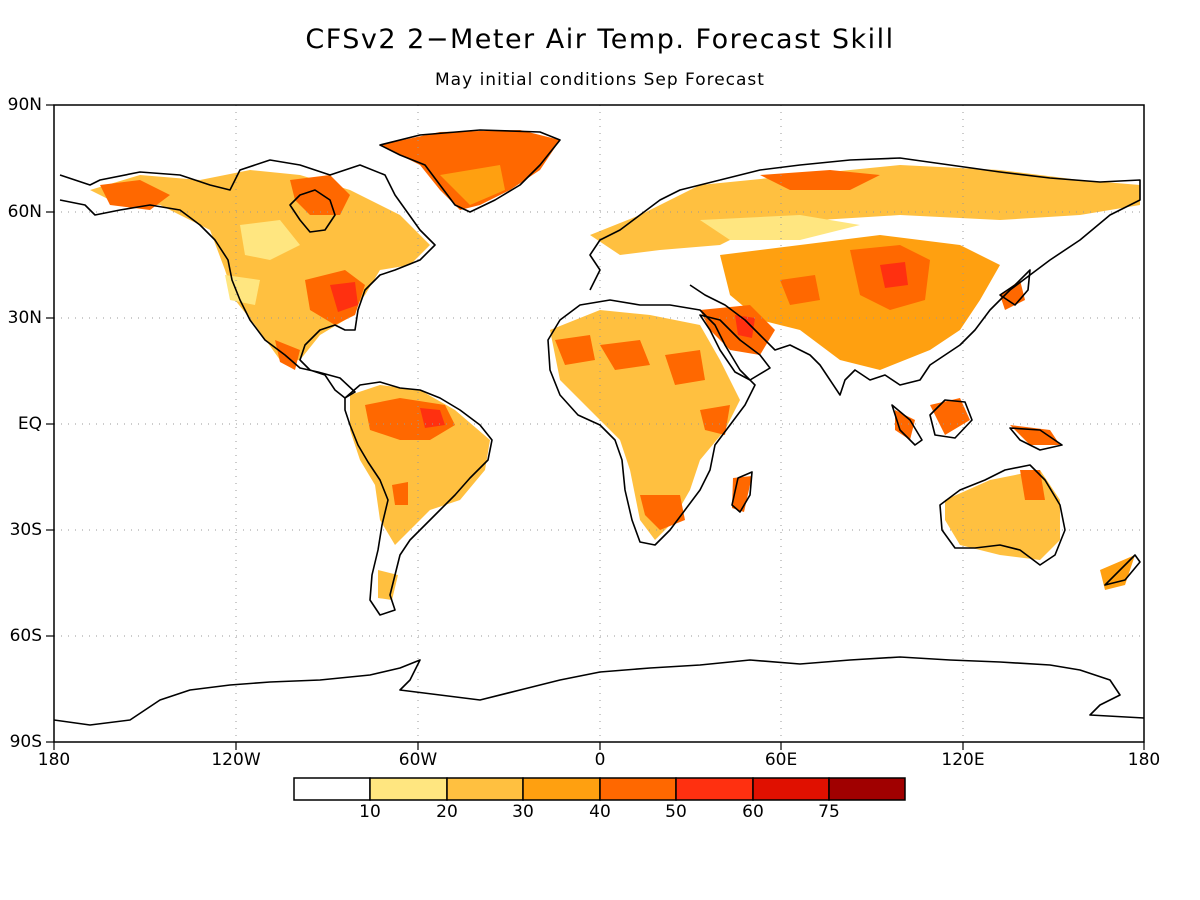 This screenshot has height=900, width=1200. I want to click on coast-sumatra, so click(907, 425).